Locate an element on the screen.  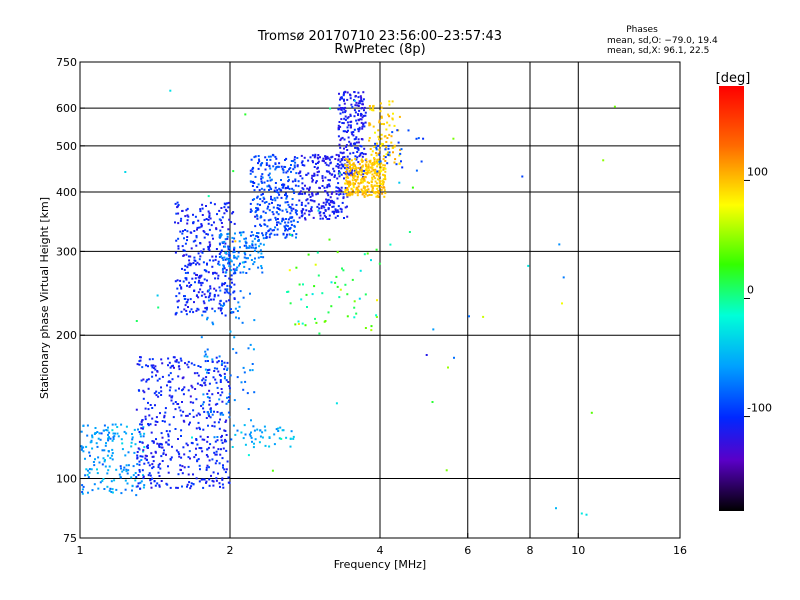
x-tick-label: 8 is located at coordinates (530, 550).